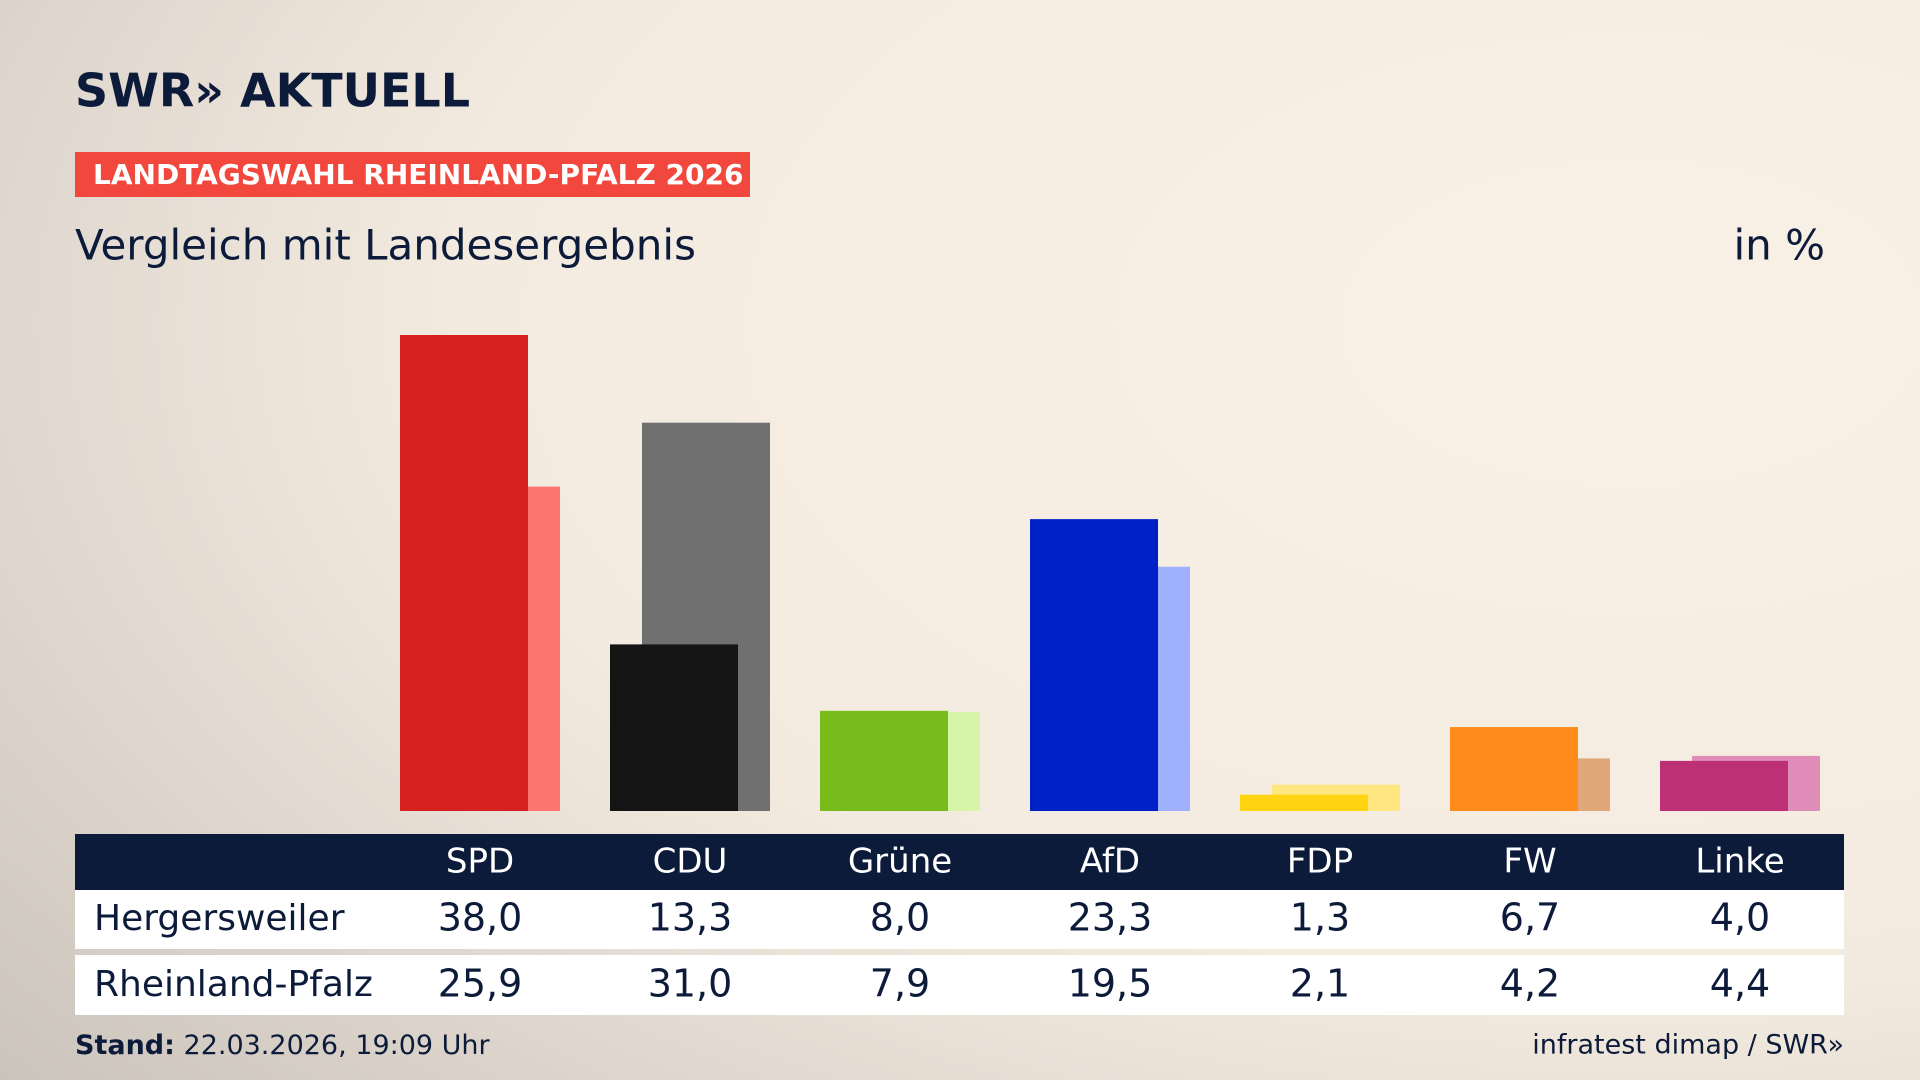  What do you see at coordinates (233, 984) in the screenshot?
I see `row-label: Rheinland-Pfalz` at bounding box center [233, 984].